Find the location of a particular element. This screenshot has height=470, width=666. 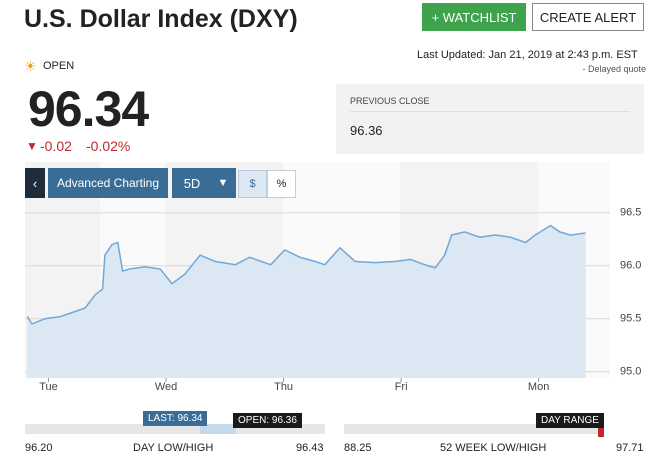

day-low: 96.20 is located at coordinates (39, 448).